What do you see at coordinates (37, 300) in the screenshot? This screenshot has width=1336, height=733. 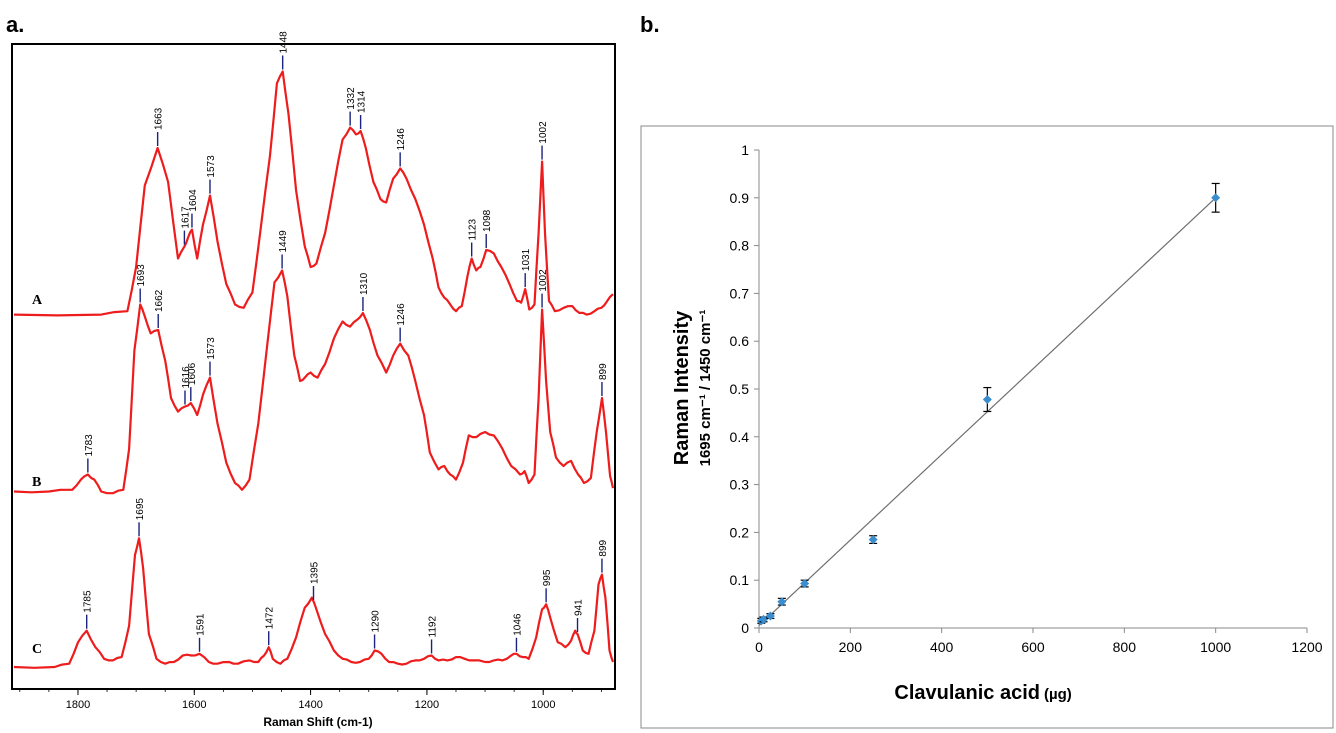 I see `spectrum-label-A: A` at bounding box center [37, 300].